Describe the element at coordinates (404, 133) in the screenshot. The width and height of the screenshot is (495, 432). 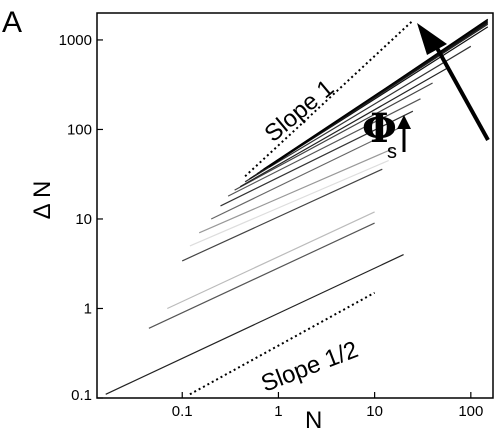
I see `phi-small-arrow` at that location.